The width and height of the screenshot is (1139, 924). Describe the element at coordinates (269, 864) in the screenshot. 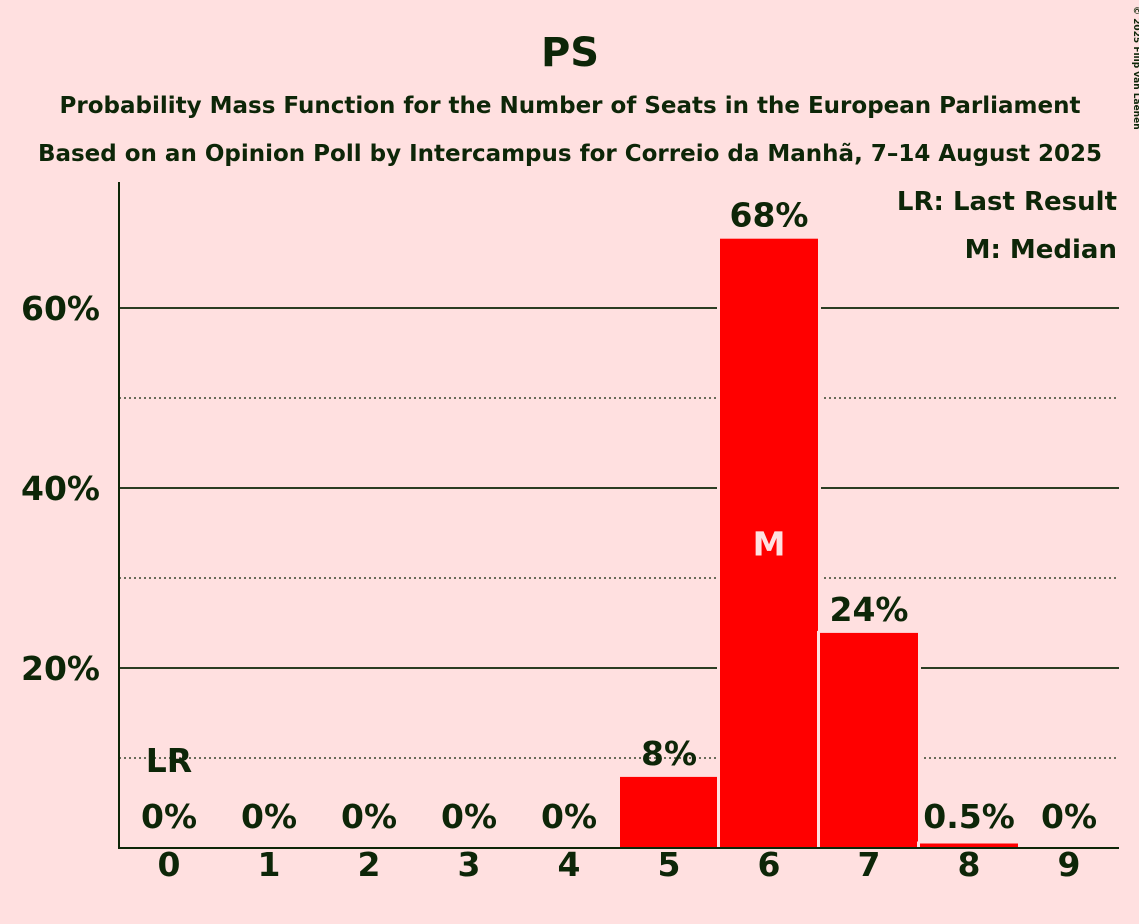

I see `x-tick-label-1: 1` at that location.